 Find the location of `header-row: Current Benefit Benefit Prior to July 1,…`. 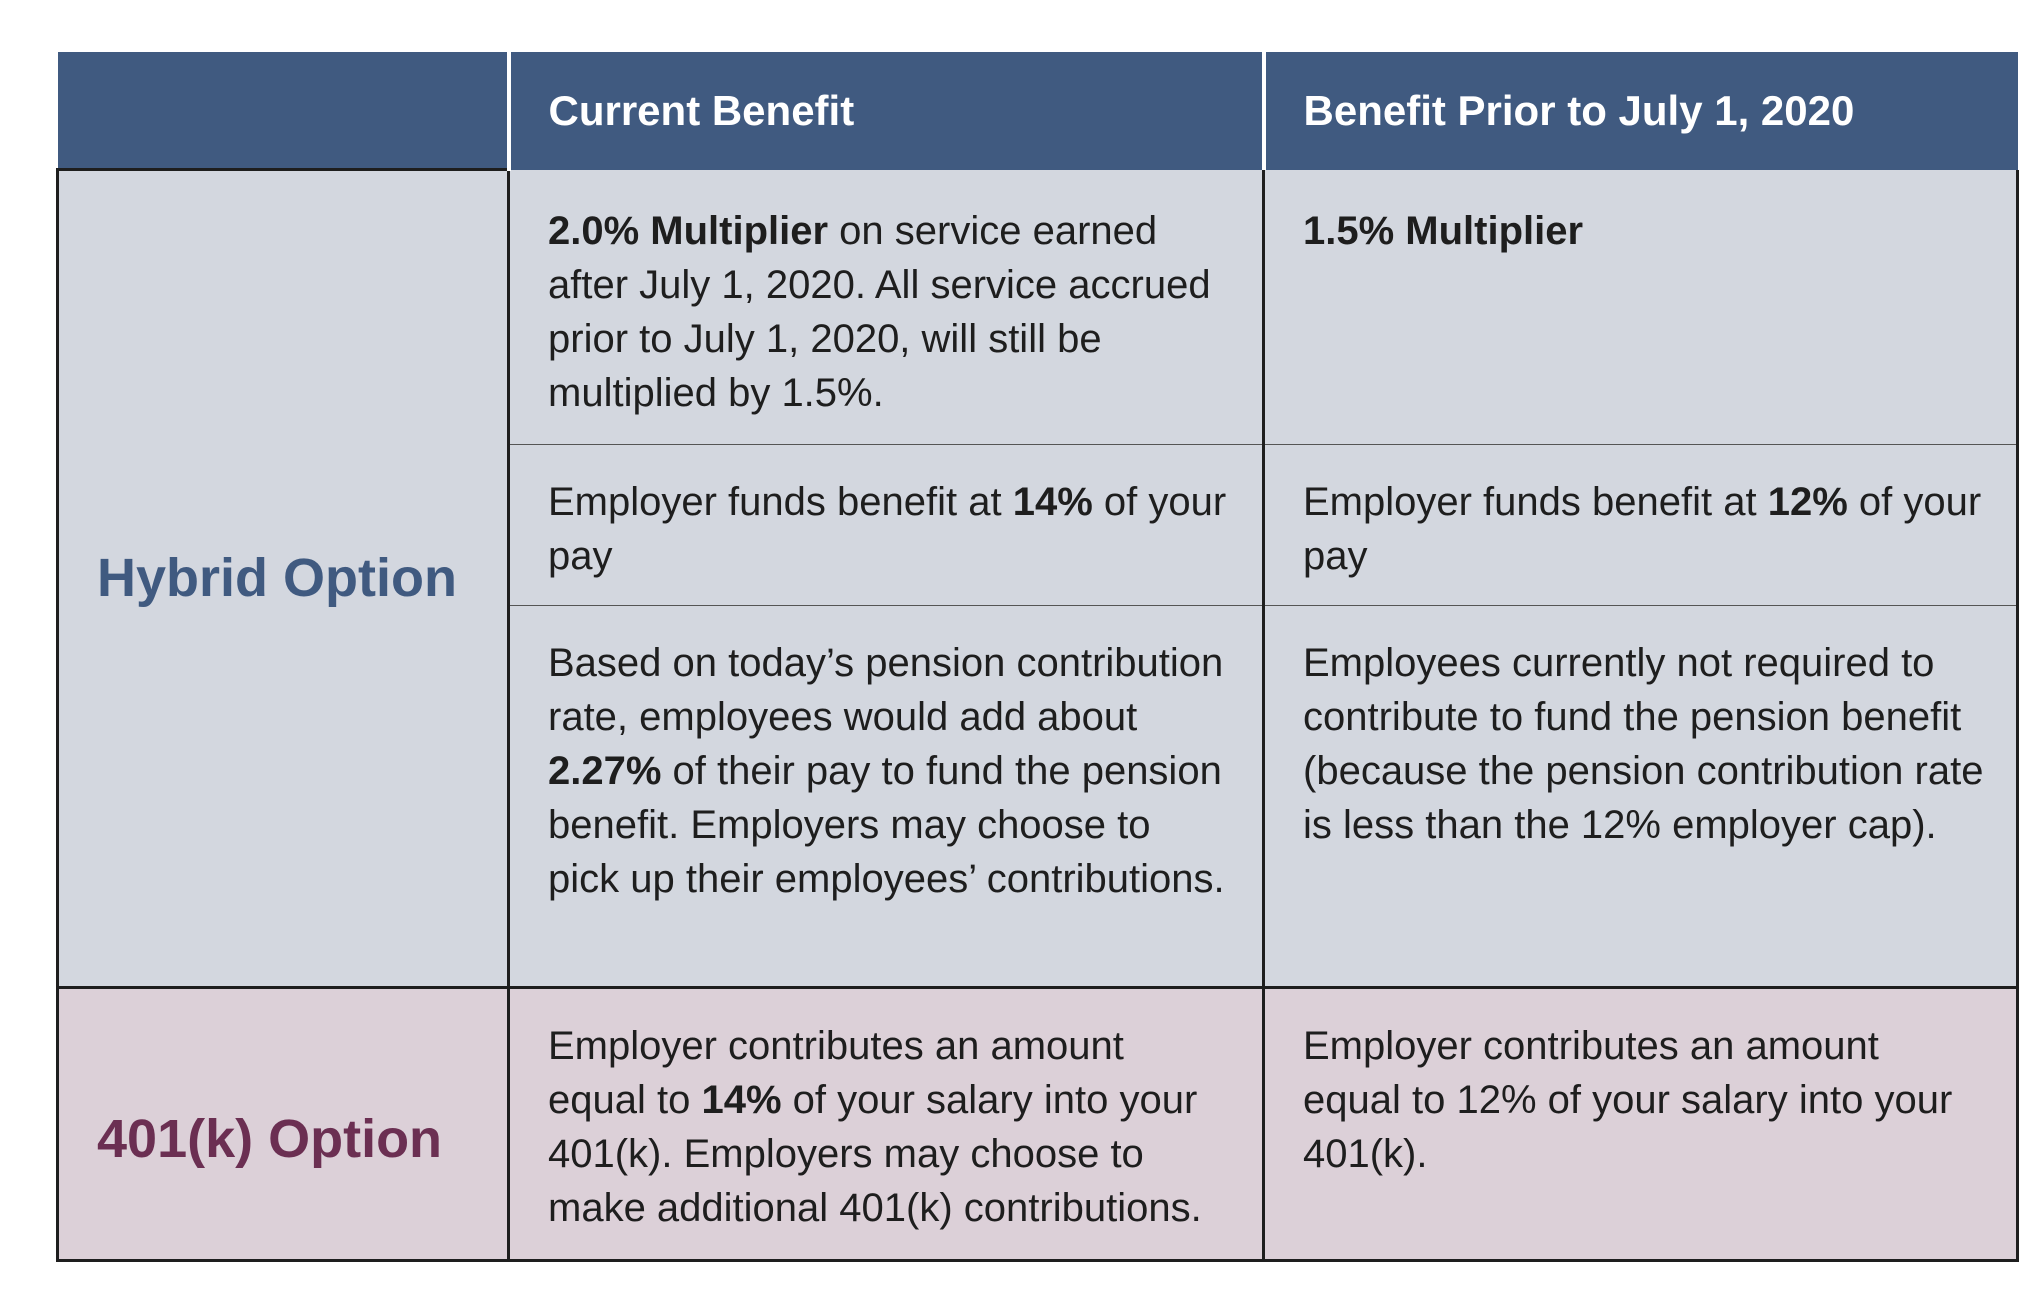

header-row: Current Benefit Benefit Prior to July 1,… is located at coordinates (1037, 111).